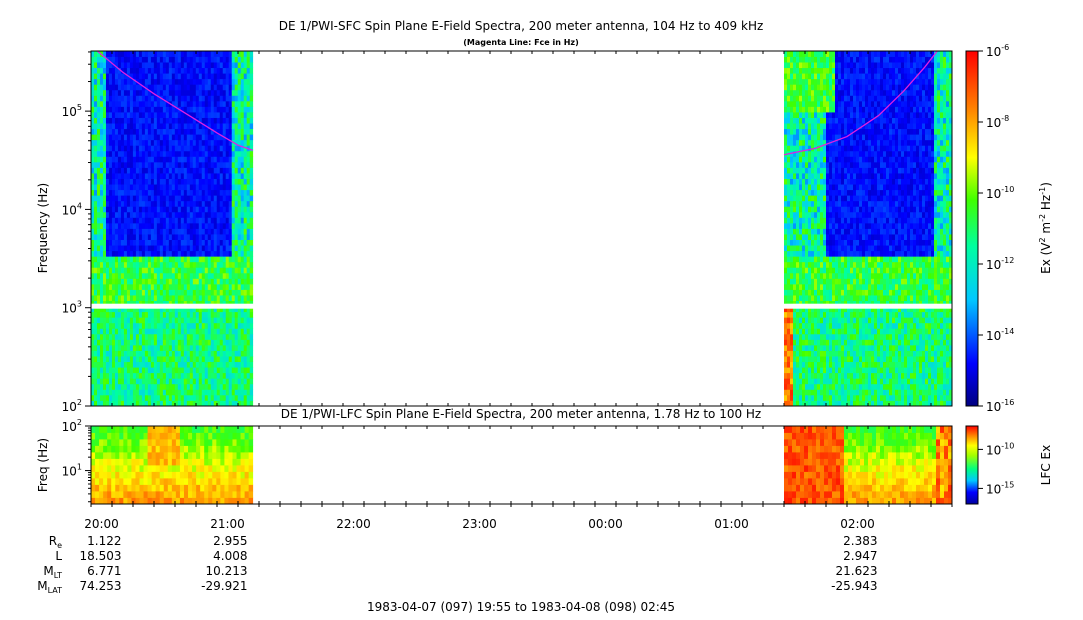 This screenshot has height=620, width=1083. I want to click on lfc-colorbar-tick-label: 10-15, so click(1000, 488).